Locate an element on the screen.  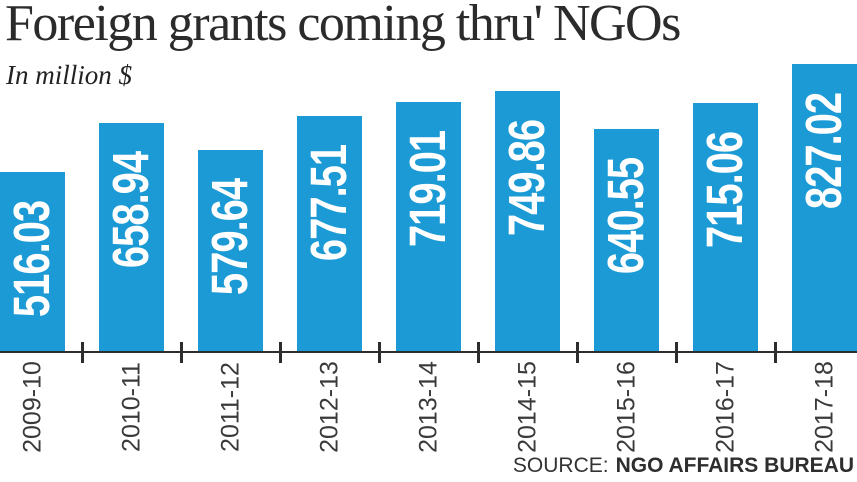
bar-2010-11: 658.94 is located at coordinates (131, 237).